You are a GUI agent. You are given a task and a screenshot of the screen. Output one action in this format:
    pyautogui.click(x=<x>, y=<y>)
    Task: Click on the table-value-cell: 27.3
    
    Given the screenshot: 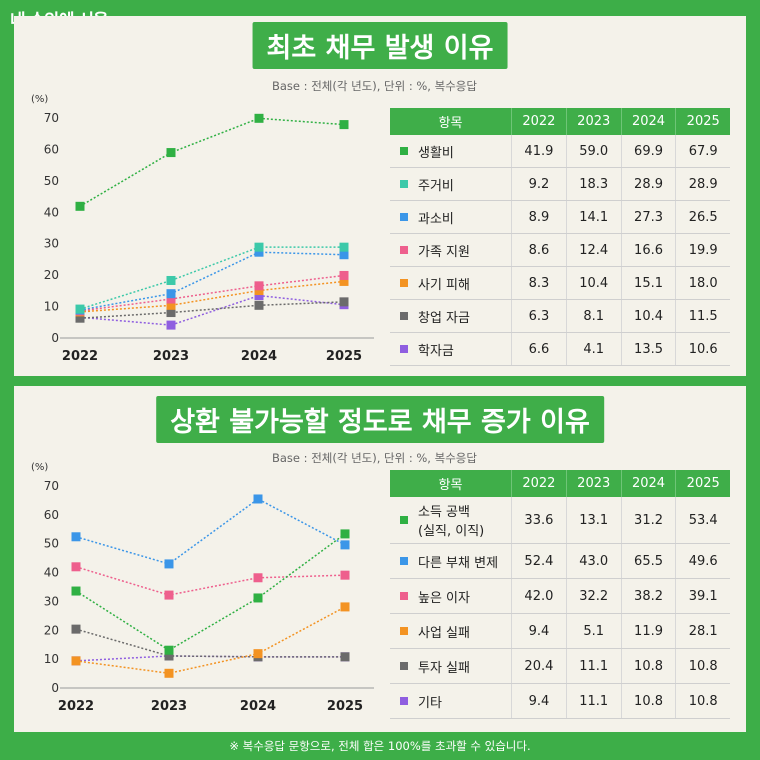 What is the action you would take?
    pyautogui.click(x=649, y=217)
    